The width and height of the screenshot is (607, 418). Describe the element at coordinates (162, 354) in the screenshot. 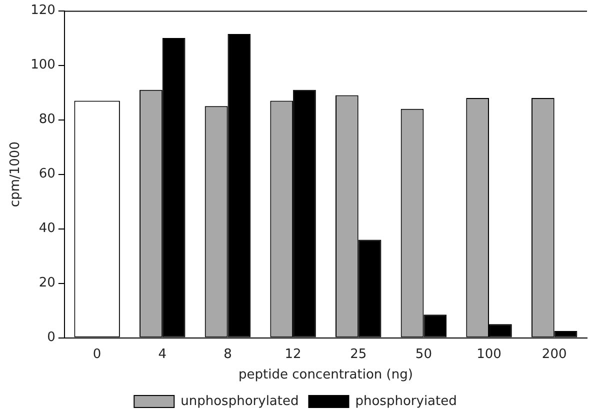

I see `x-tick-label: 4` at that location.